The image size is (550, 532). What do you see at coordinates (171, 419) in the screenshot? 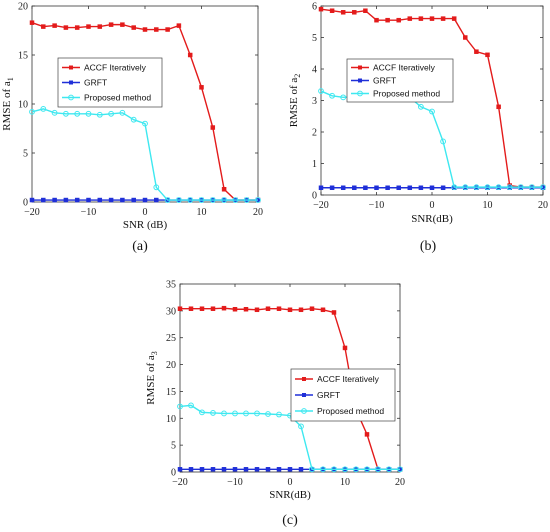
I see `y-tick-label: 10` at bounding box center [171, 419].